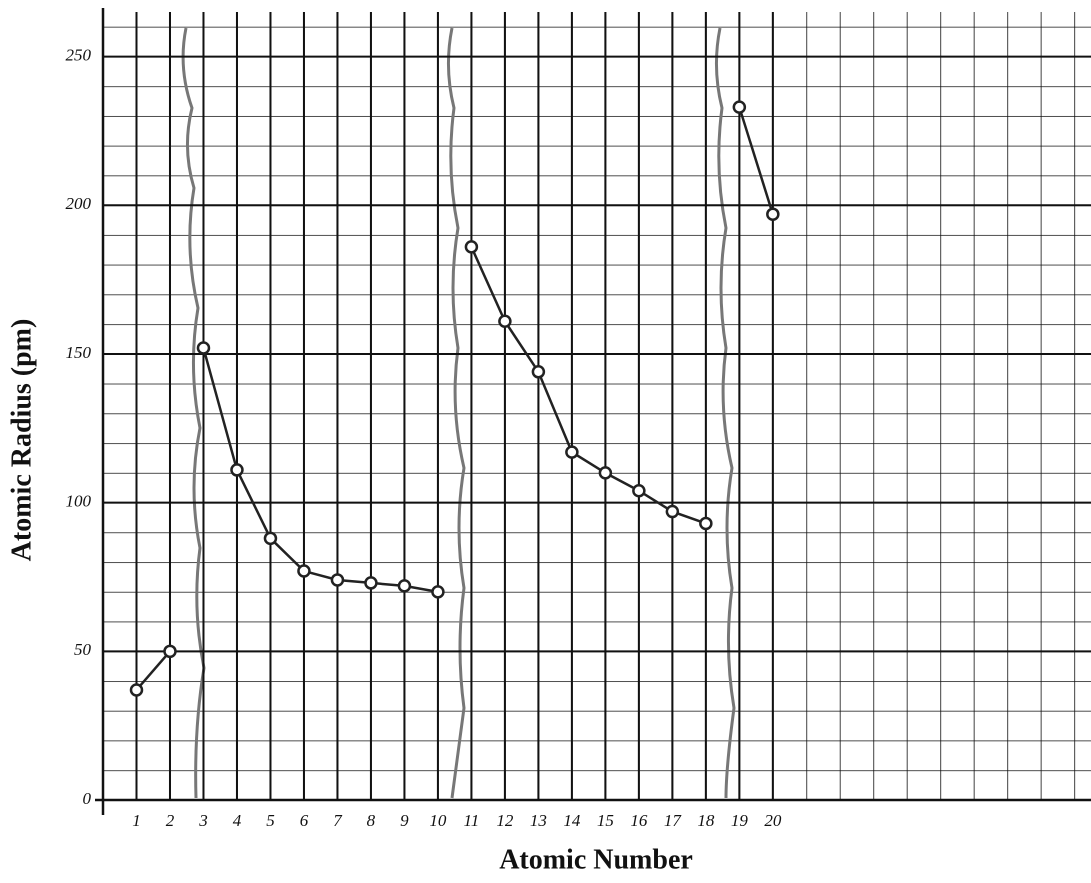  What do you see at coordinates (605, 820) in the screenshot?
I see `x-tick-label: 15` at bounding box center [605, 820].